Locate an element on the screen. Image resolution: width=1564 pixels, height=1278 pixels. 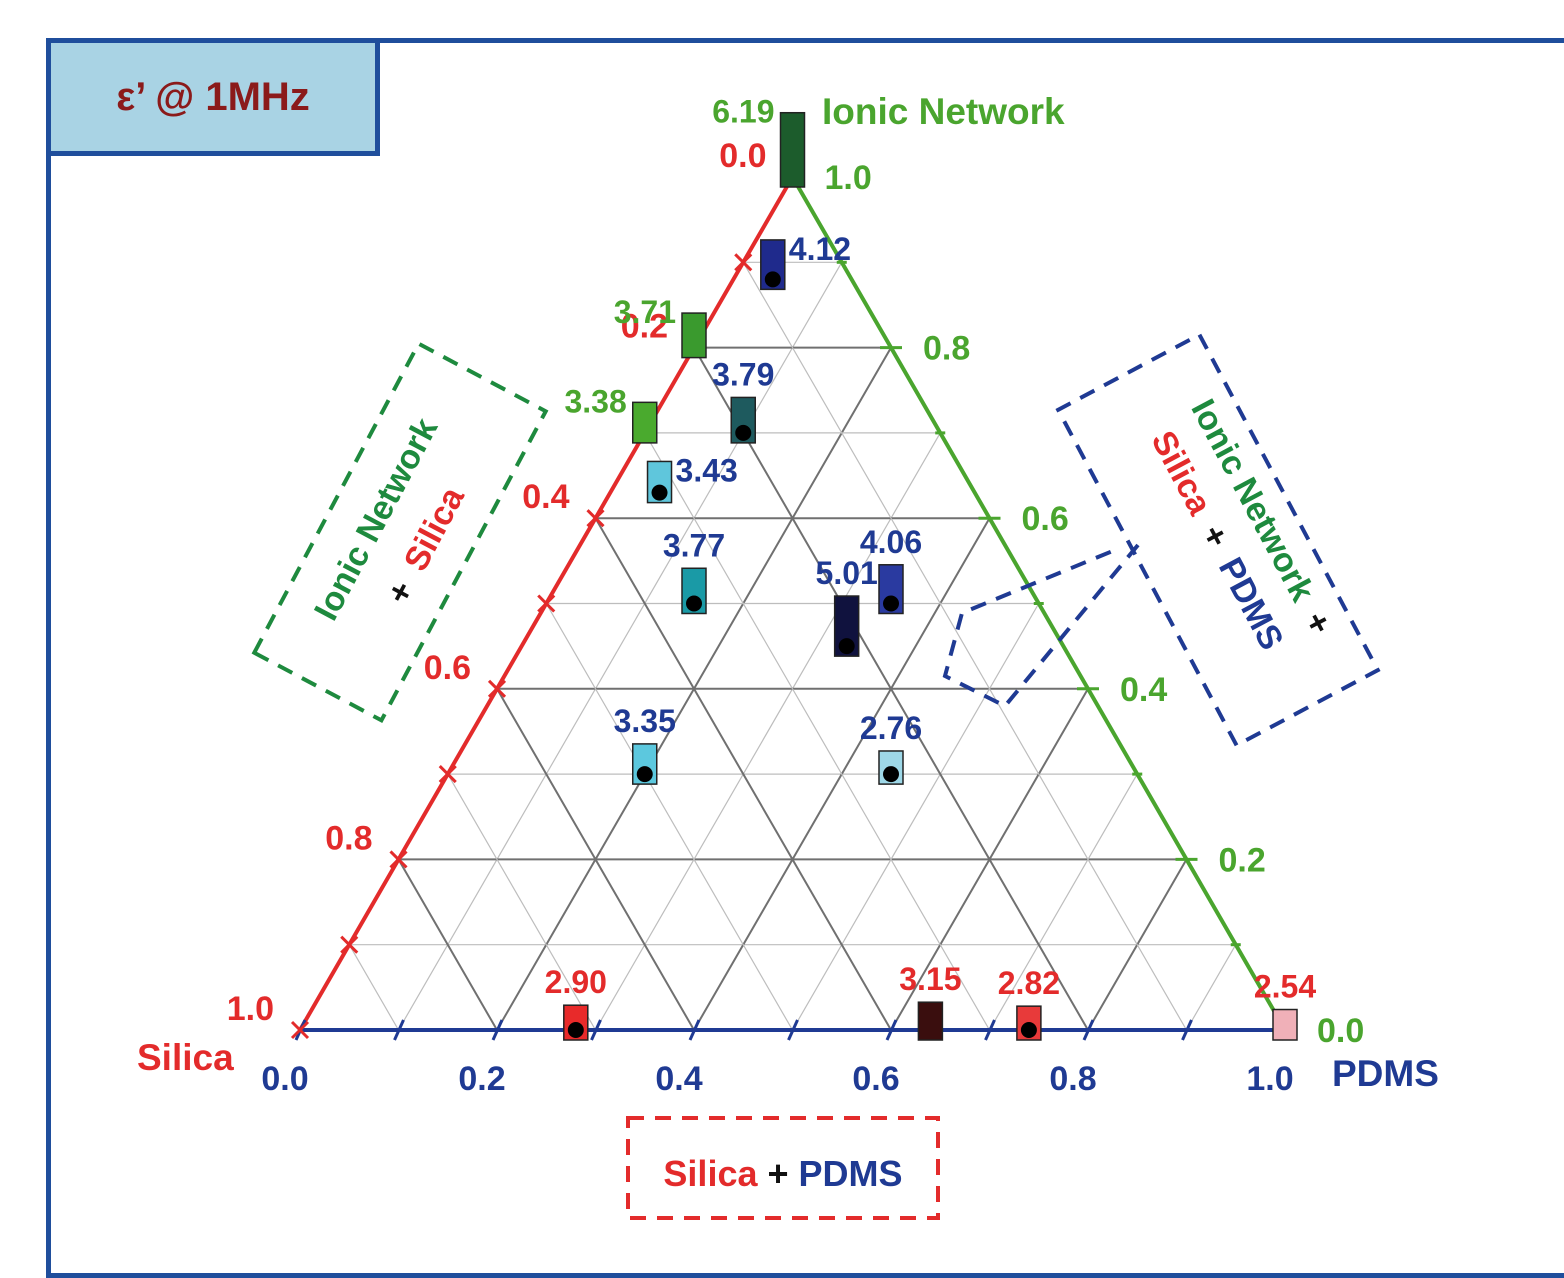
chart-title-box: ε’ @ 1MHz is located at coordinates (213, 97).